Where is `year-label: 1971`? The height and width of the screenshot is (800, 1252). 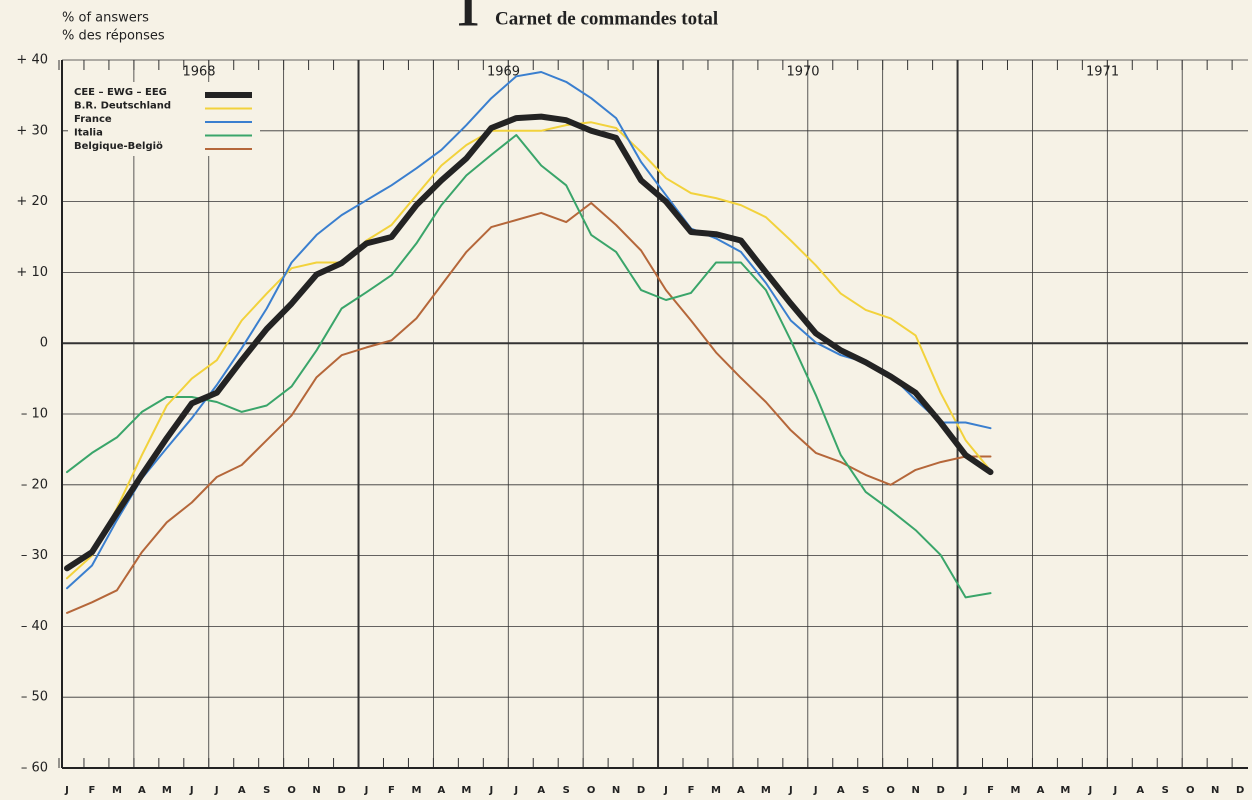
year-label: 1971 is located at coordinates (1102, 72).